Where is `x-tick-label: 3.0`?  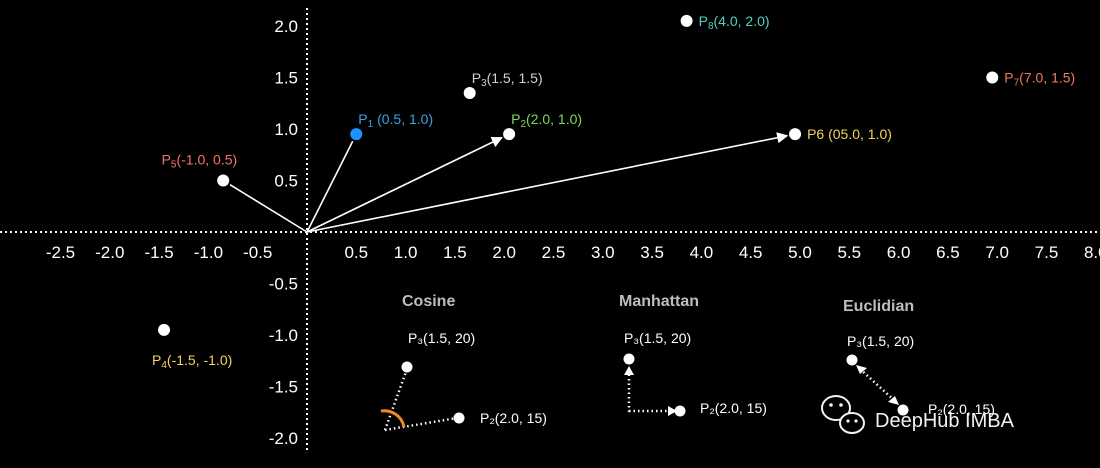
x-tick-label: 3.0 is located at coordinates (603, 252).